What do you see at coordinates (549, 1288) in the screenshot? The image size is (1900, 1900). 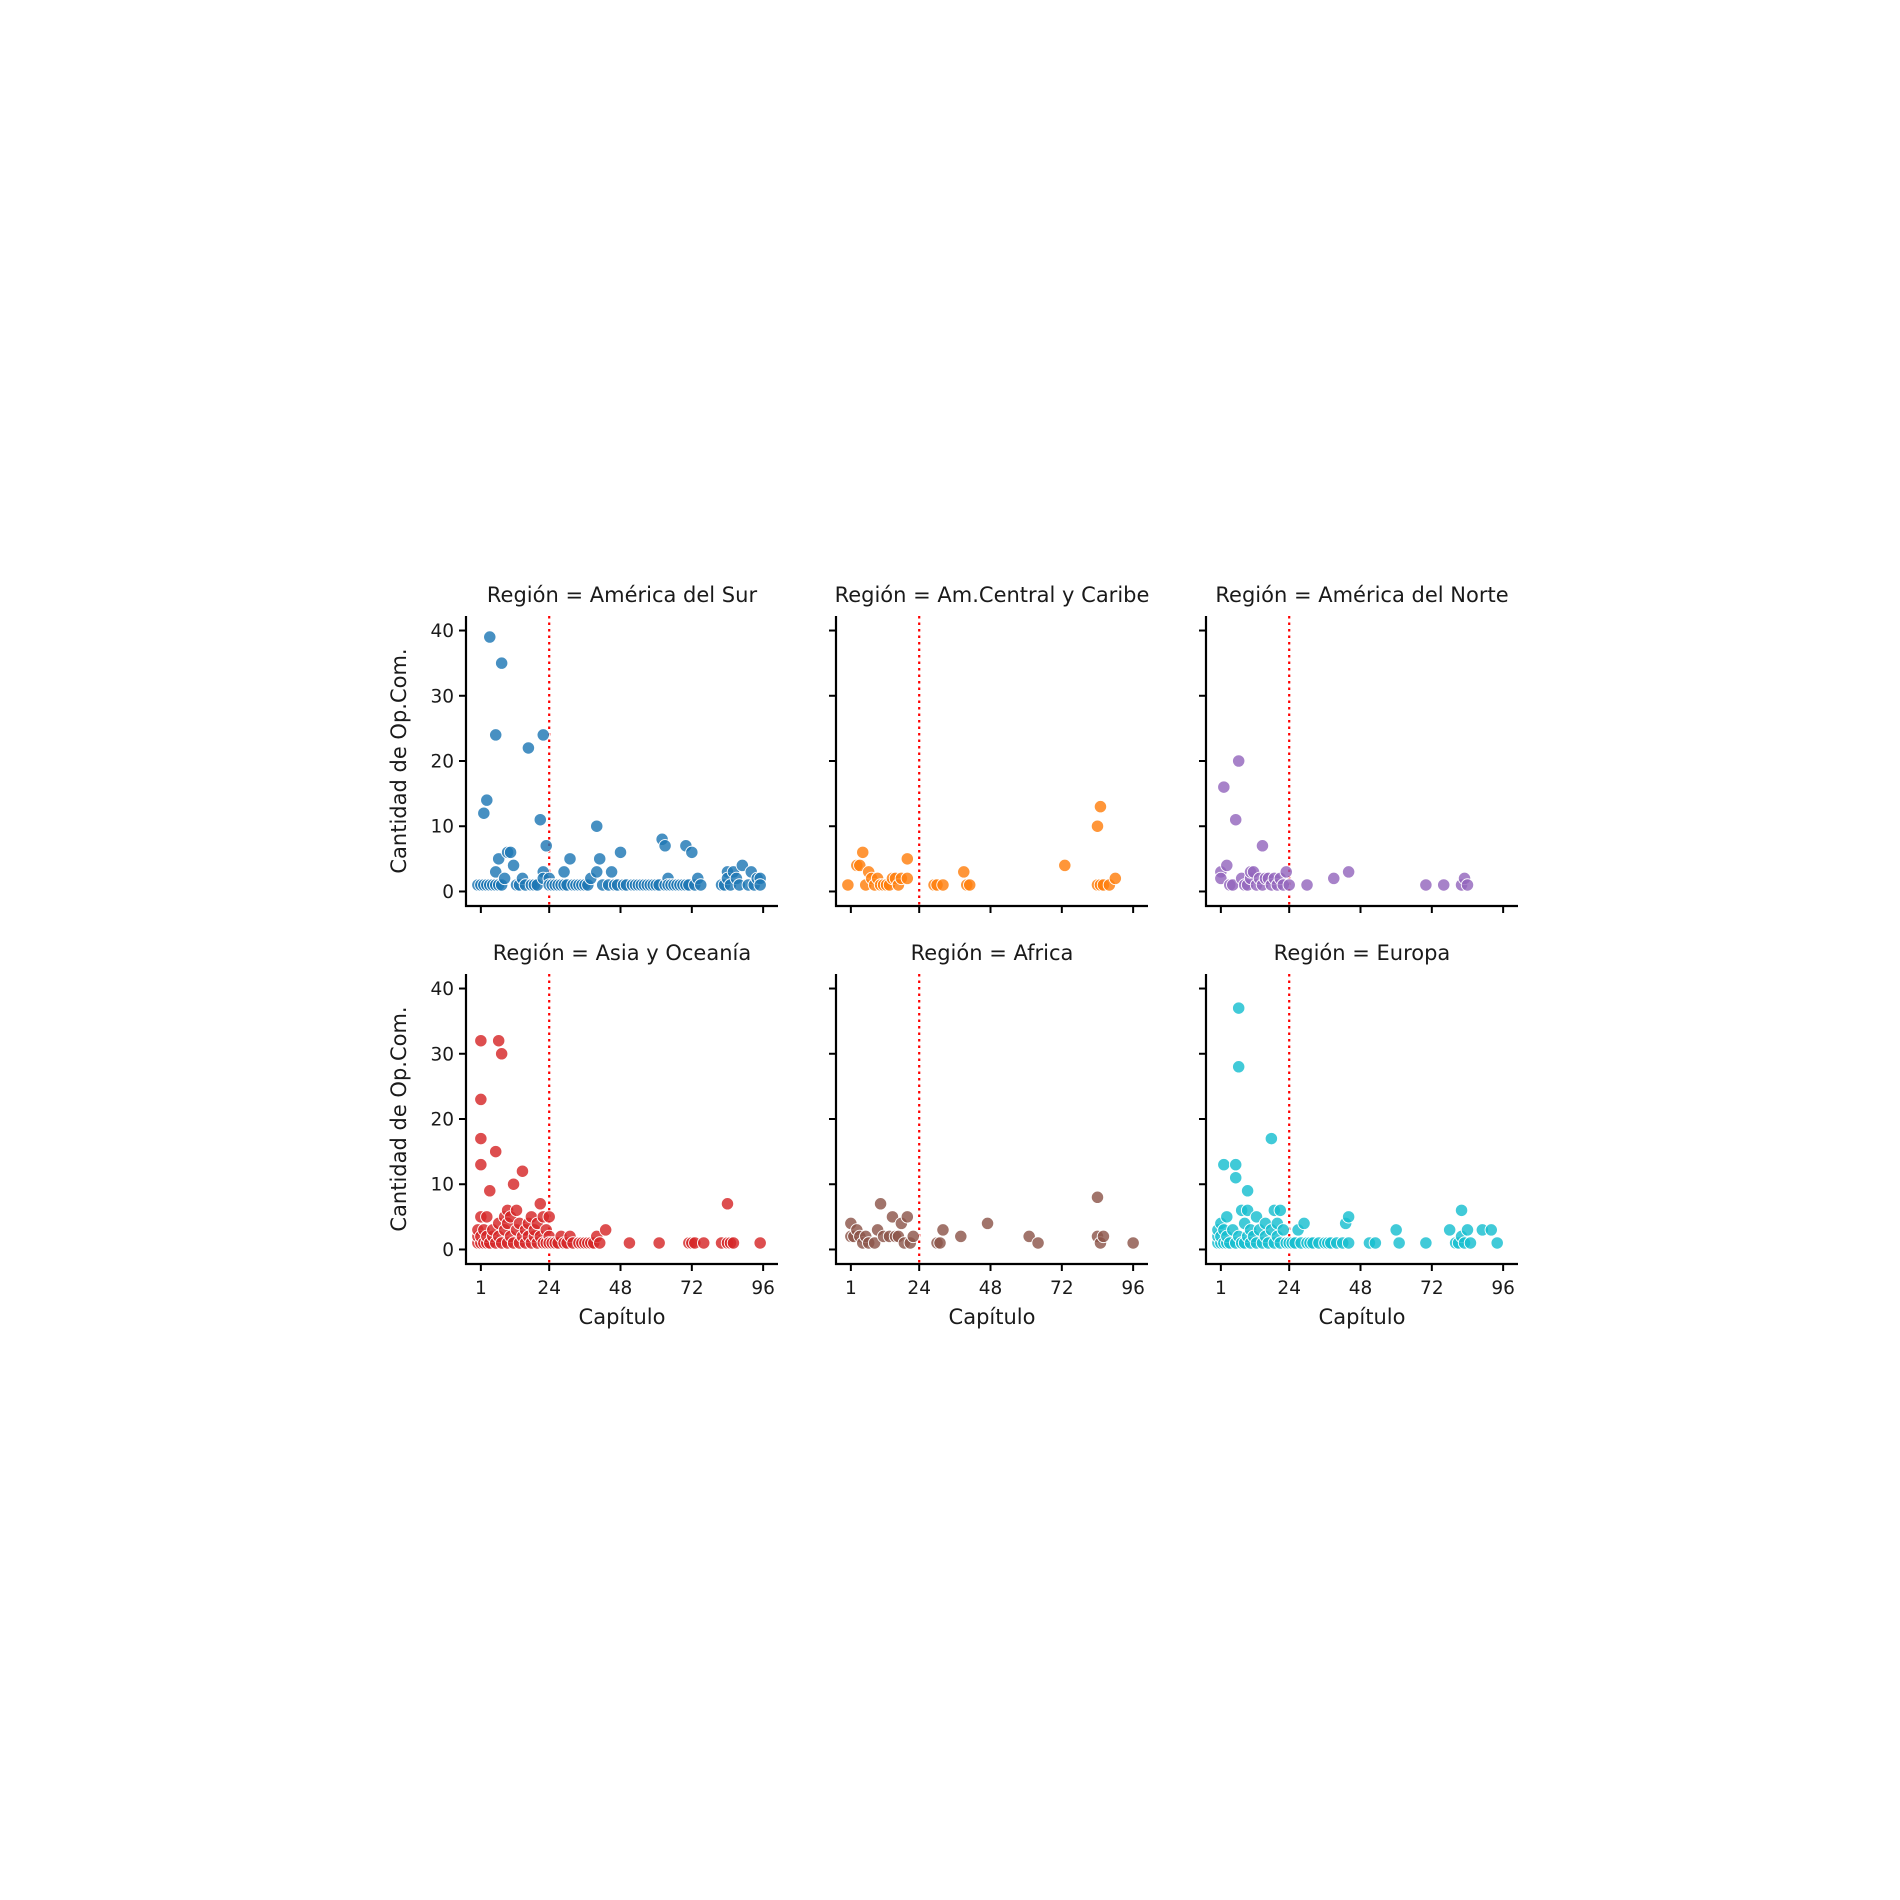 I see `x-tick-label: 24` at bounding box center [549, 1288].